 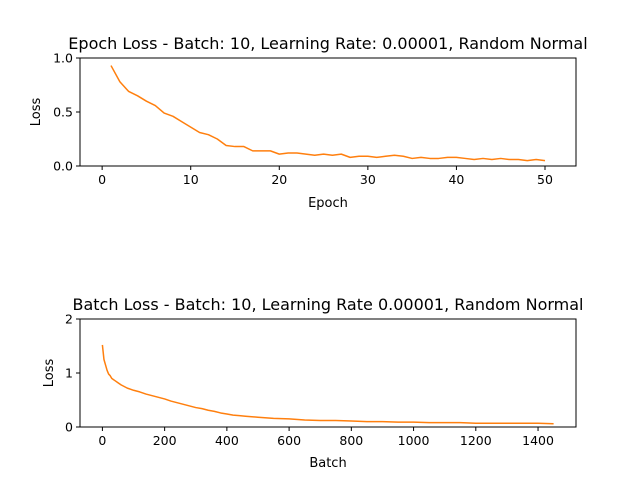 I want to click on y-ticks: 0 1 2, so click(x=72, y=373).